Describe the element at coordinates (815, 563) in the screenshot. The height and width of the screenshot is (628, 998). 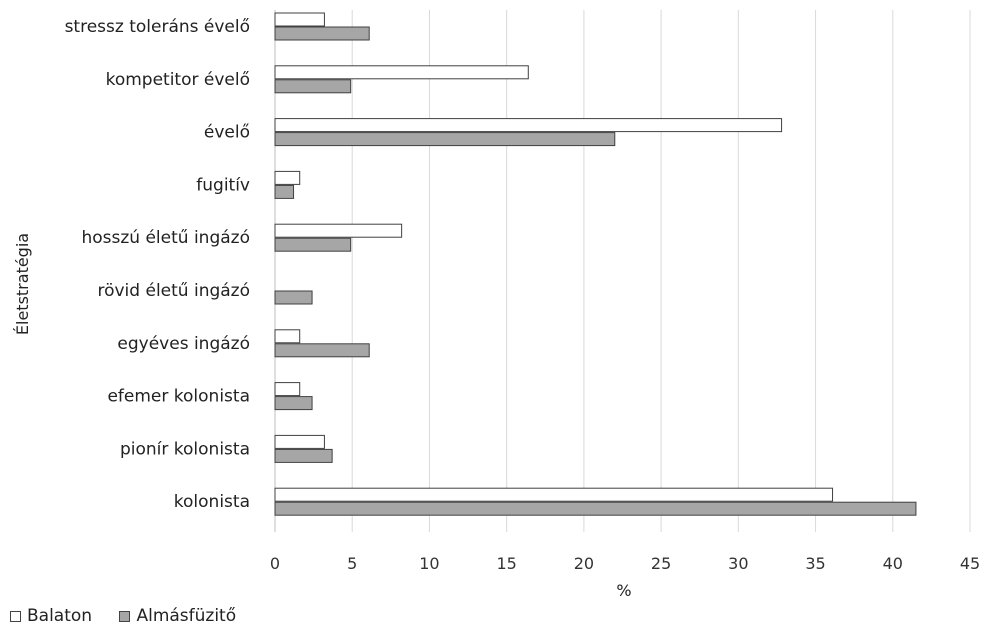
I see `x-tick-label: 35` at that location.